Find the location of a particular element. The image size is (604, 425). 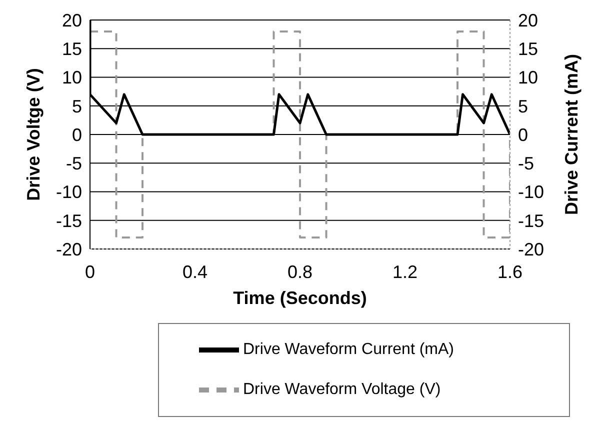

x-axis-title: Time (Seconds) is located at coordinates (300, 298).